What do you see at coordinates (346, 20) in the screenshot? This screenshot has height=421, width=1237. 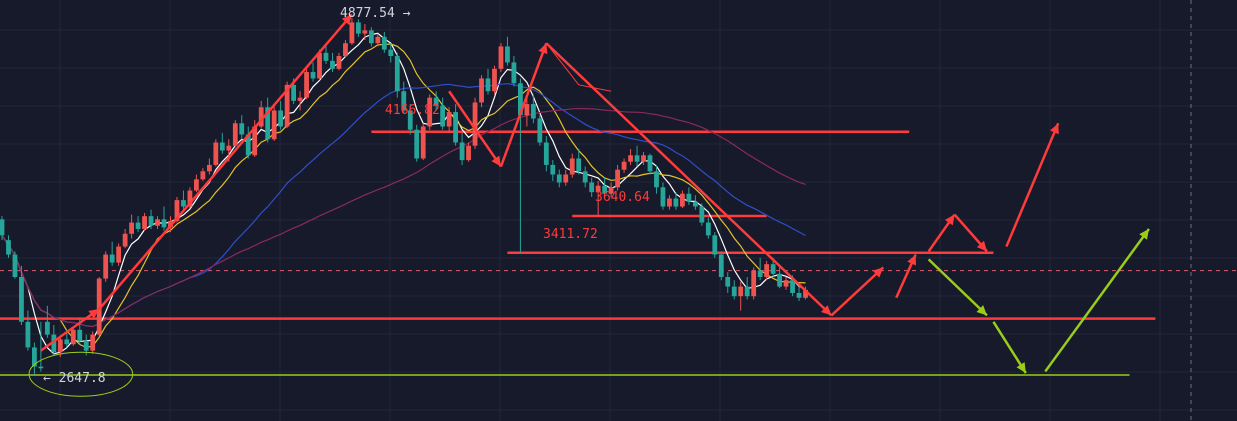 I see `trend-arrow-1-head` at bounding box center [346, 20].